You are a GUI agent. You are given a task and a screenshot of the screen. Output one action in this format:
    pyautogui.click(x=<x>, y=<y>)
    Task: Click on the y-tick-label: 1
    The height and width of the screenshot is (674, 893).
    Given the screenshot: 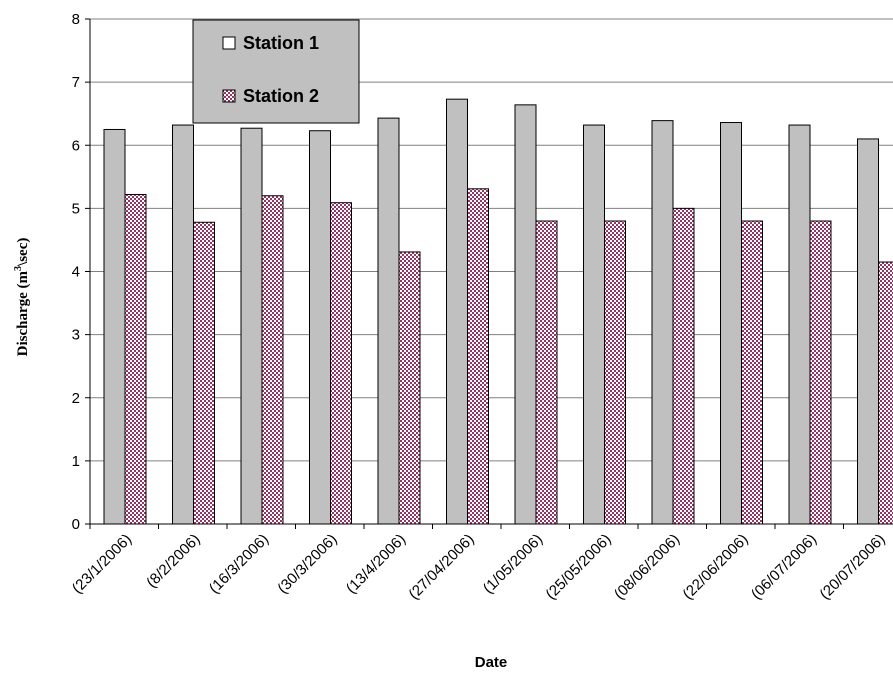 What is the action you would take?
    pyautogui.click(x=76, y=461)
    